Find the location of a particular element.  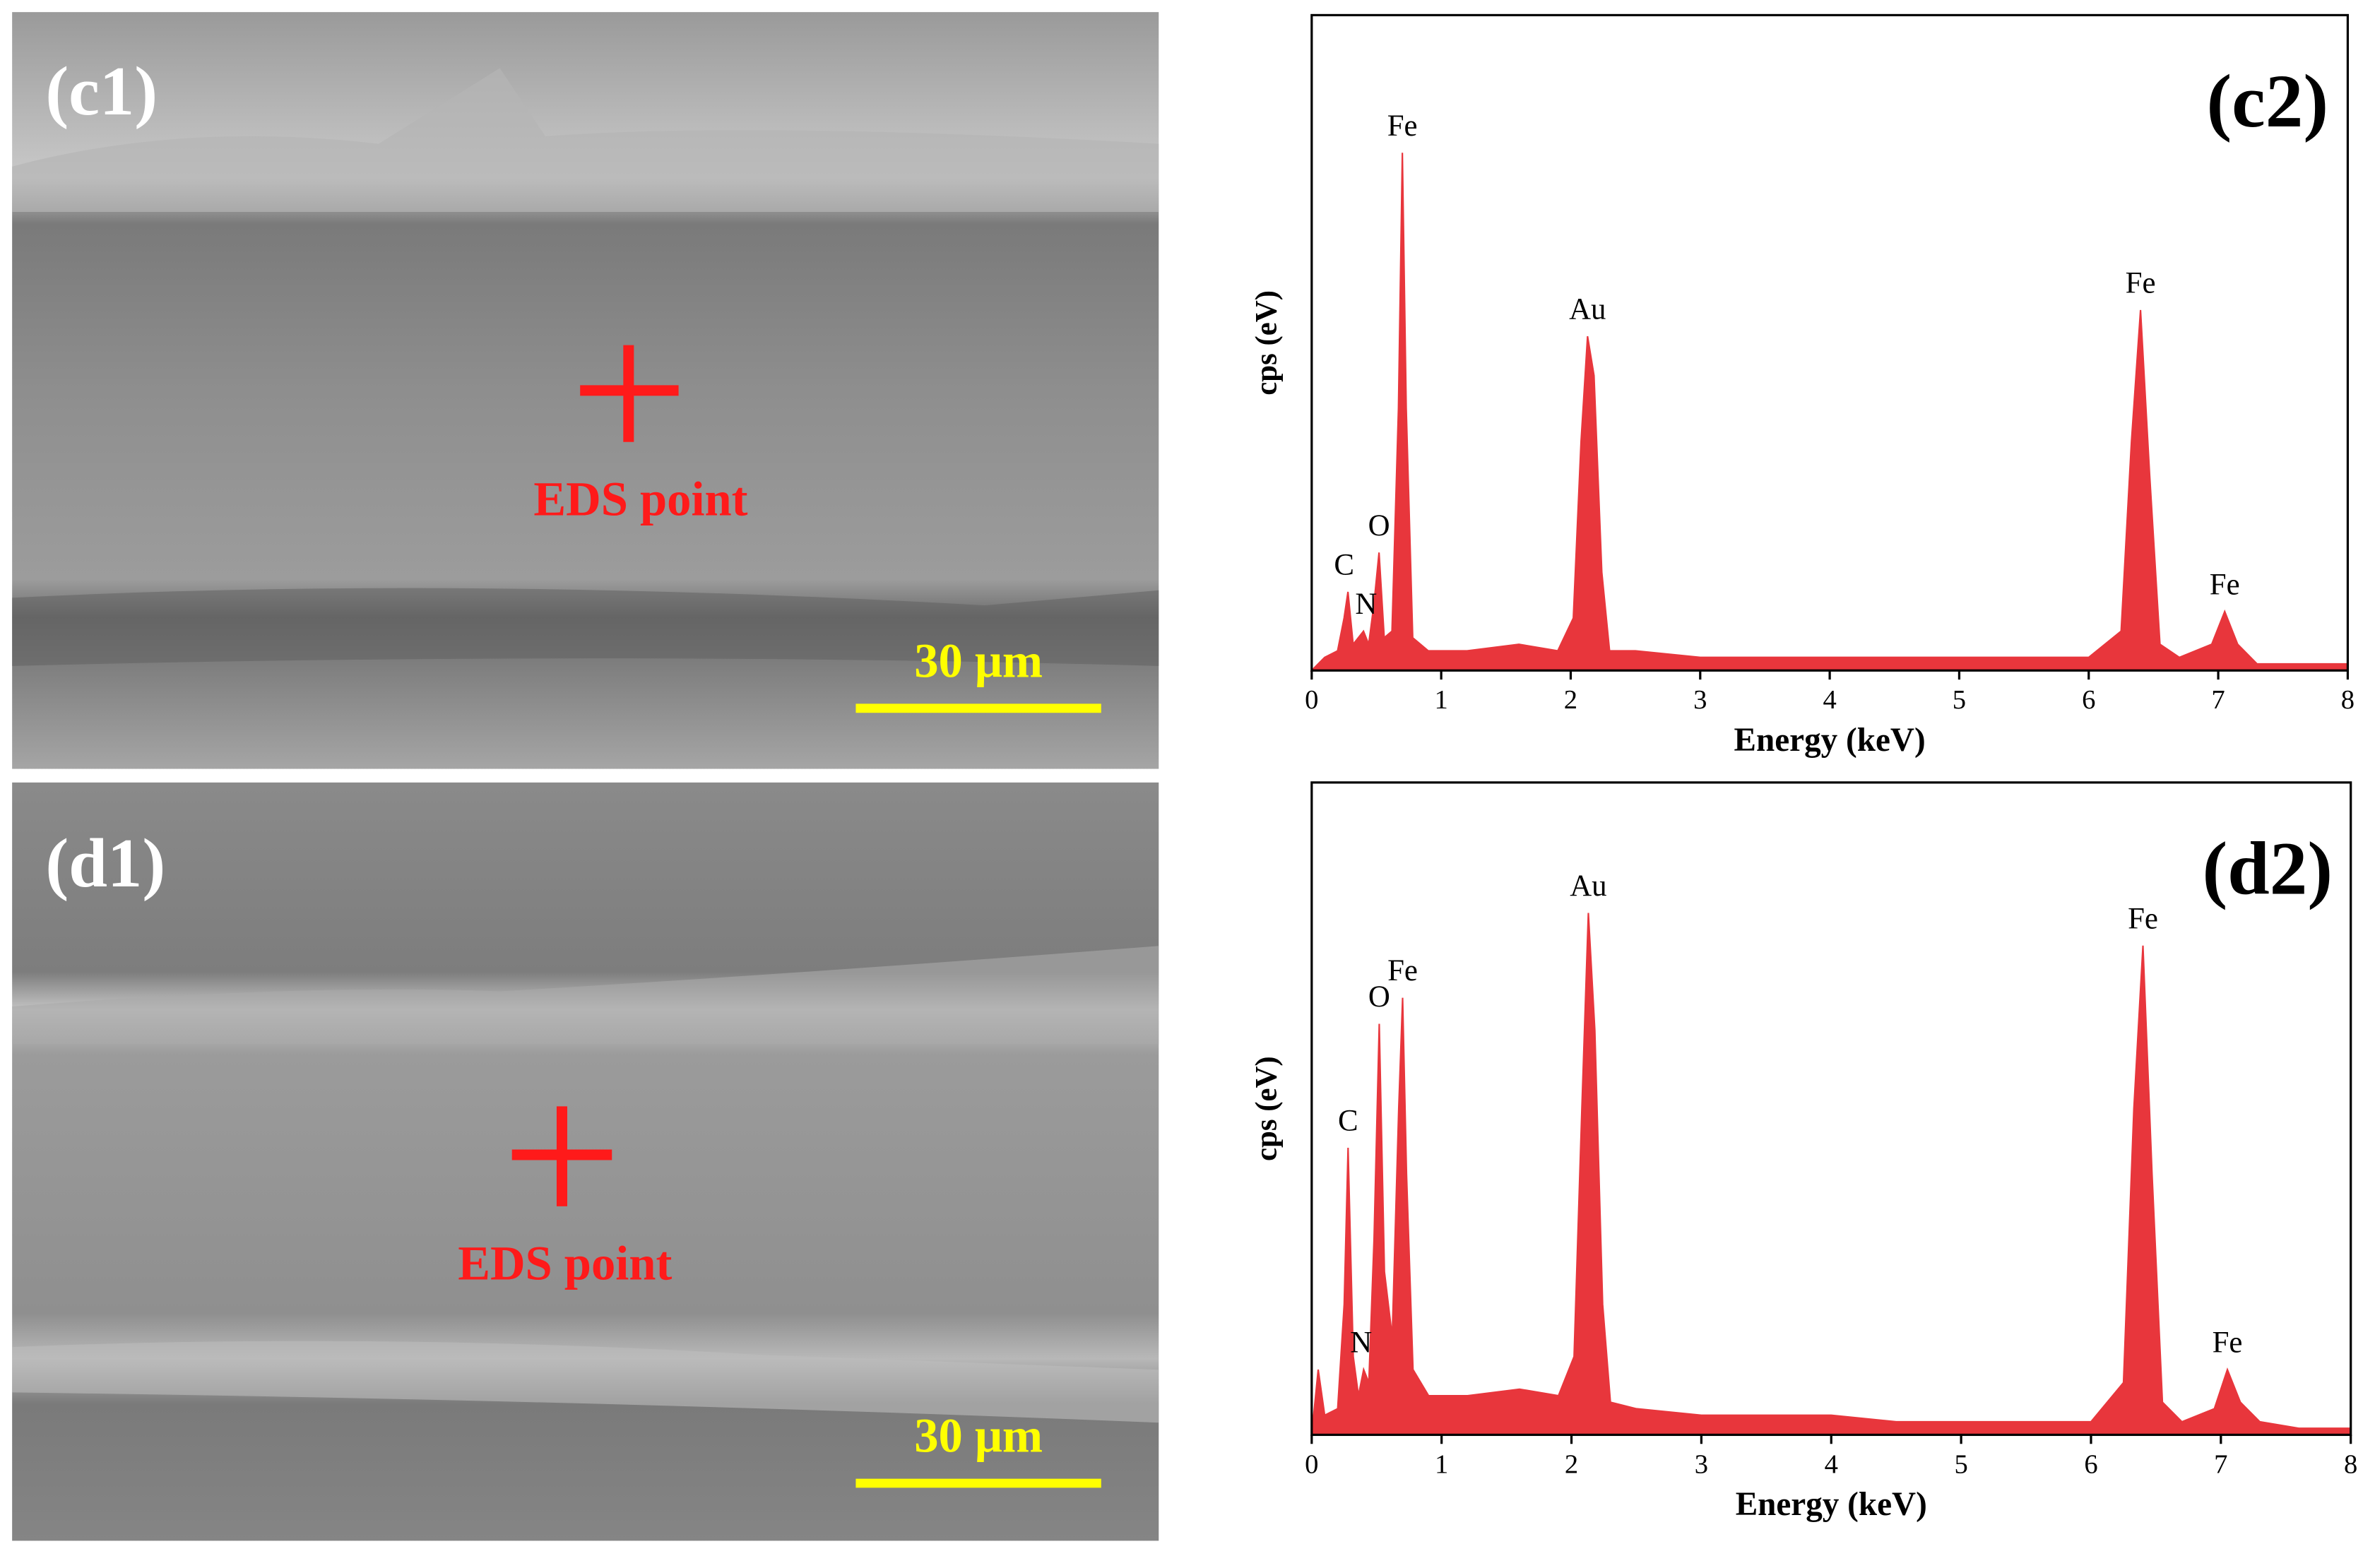

panel-title: (c2) is located at coordinates (2267, 101).